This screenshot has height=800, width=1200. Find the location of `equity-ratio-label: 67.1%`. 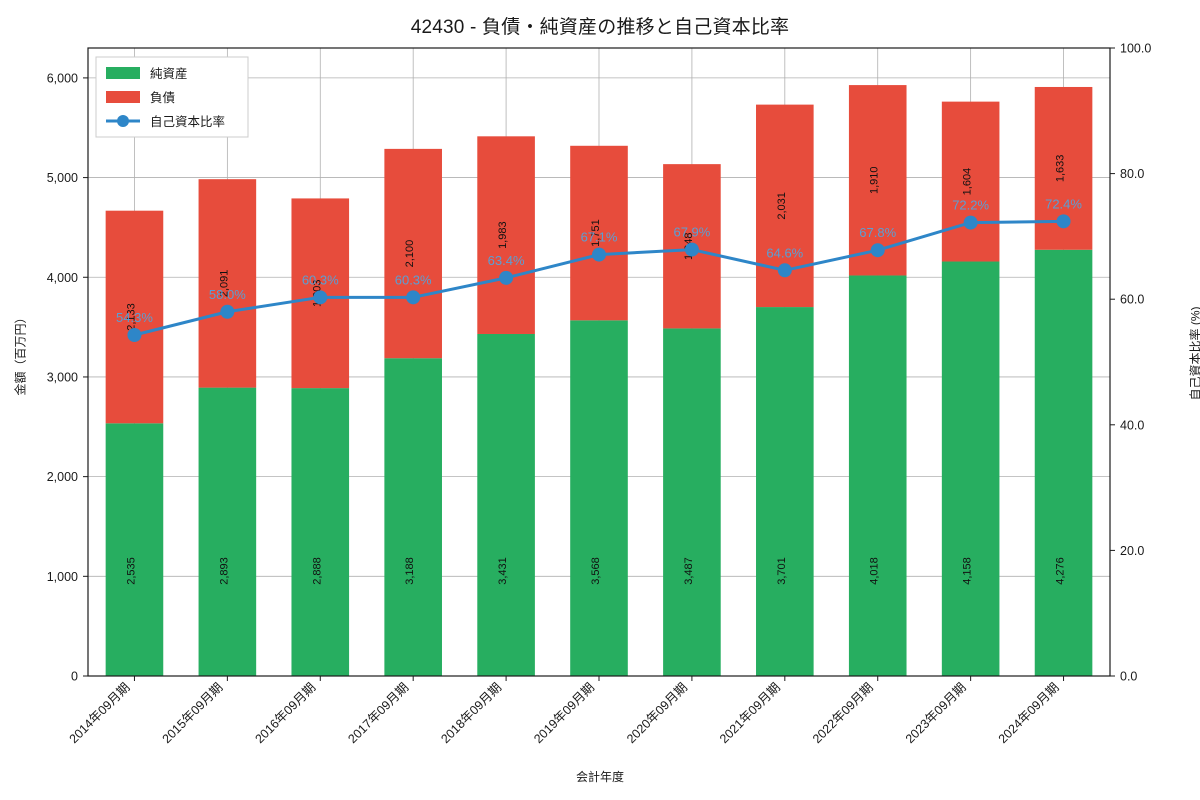

equity-ratio-label: 67.1% is located at coordinates (599, 237).